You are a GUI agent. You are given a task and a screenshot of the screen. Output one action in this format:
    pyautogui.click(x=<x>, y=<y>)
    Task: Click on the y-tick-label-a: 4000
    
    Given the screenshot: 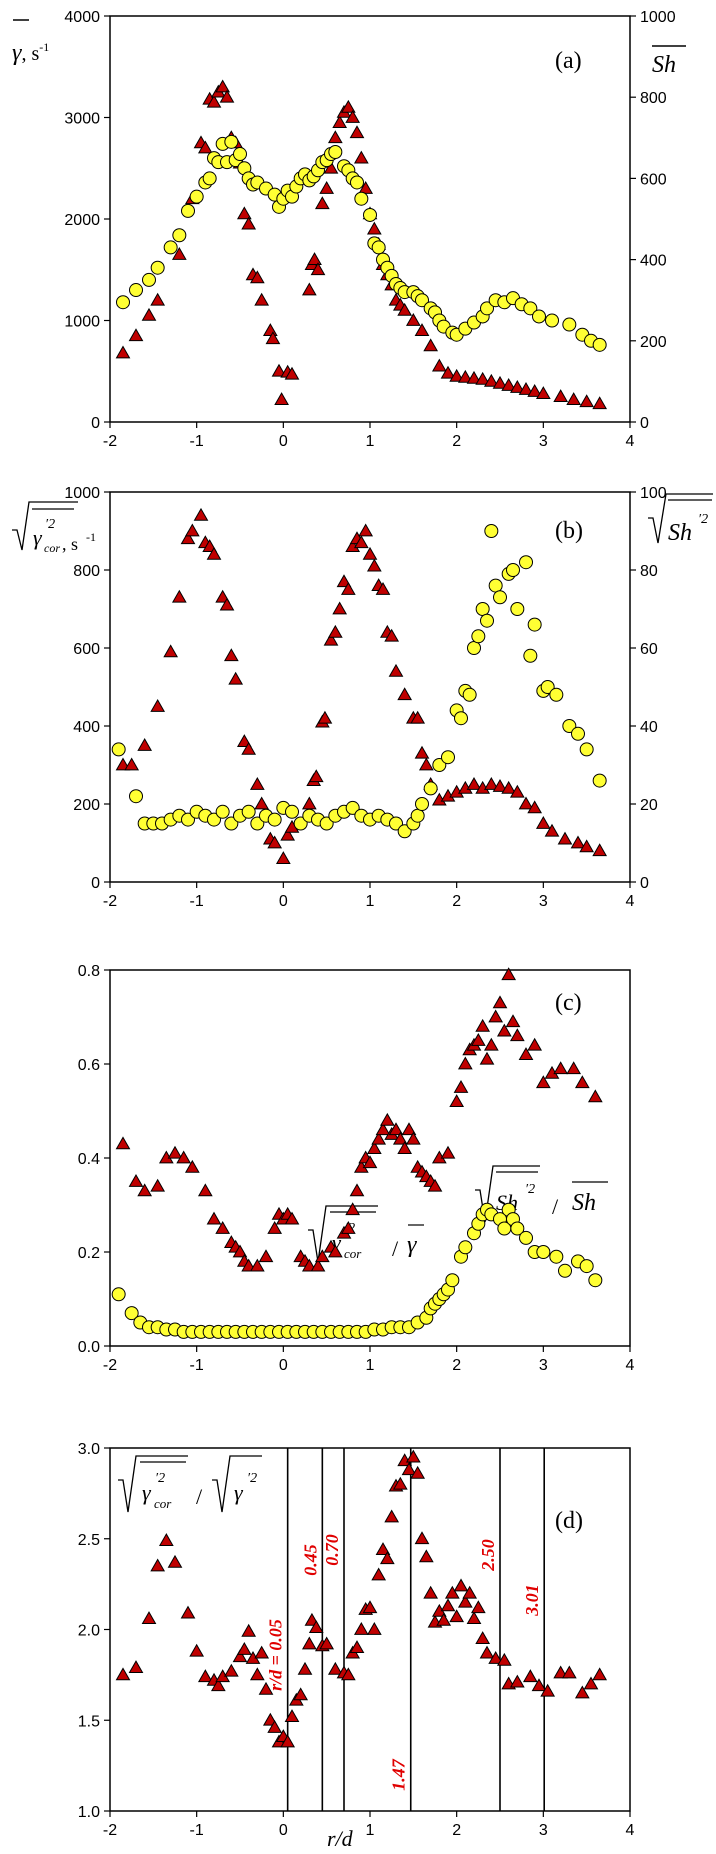 What is the action you would take?
    pyautogui.click(x=82, y=17)
    